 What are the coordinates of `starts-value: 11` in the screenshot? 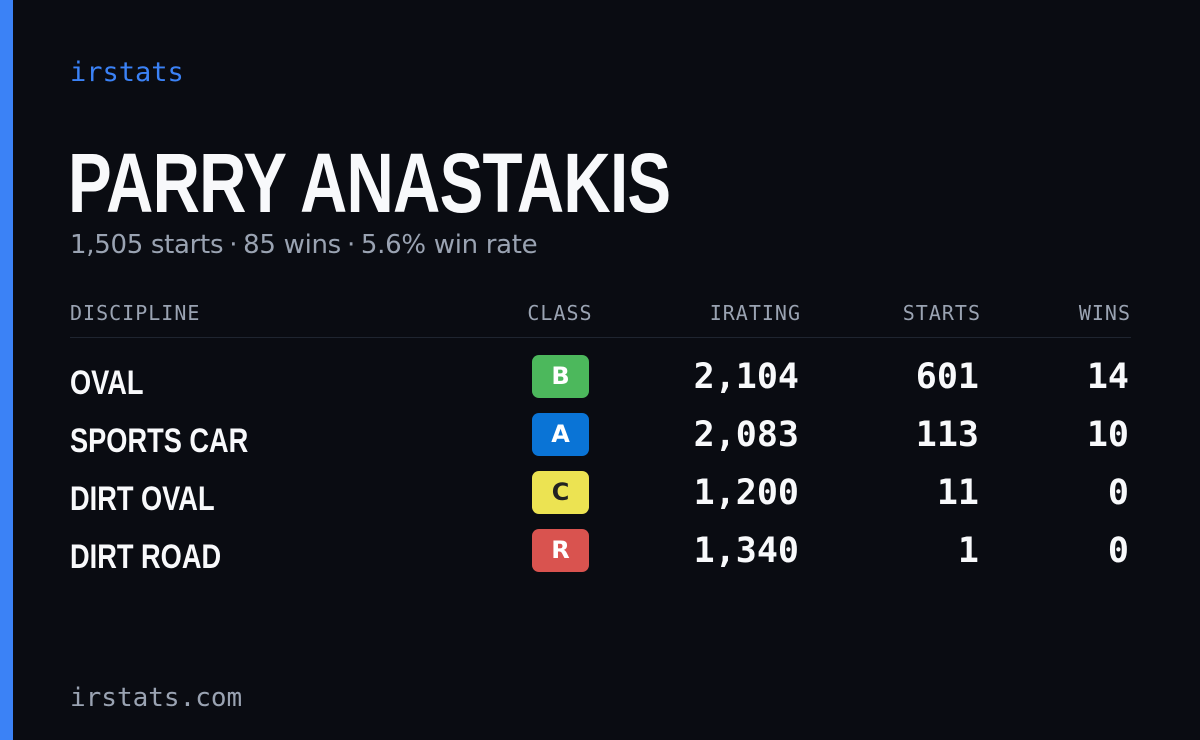 It's located at (957, 493).